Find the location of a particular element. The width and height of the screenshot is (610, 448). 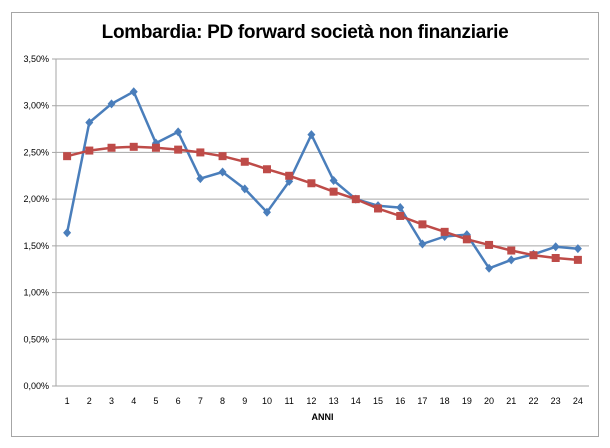

x-tick-label: 1 is located at coordinates (67, 401).